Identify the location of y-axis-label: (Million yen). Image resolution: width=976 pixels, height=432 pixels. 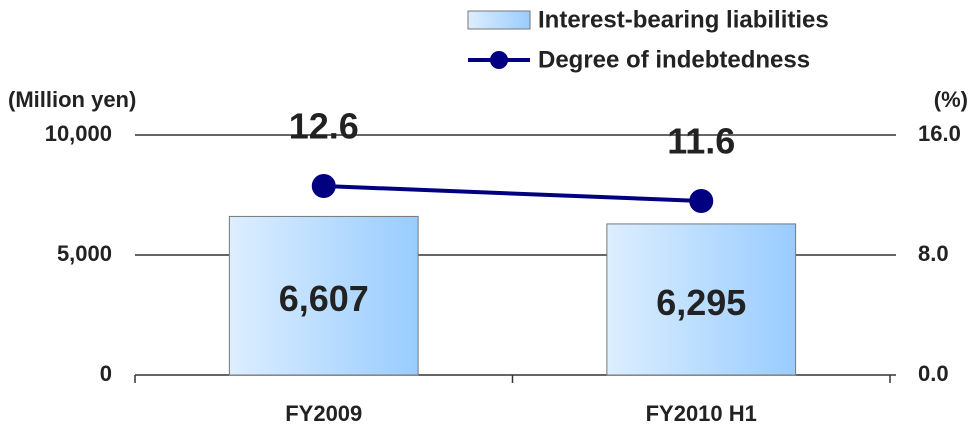
(72, 99).